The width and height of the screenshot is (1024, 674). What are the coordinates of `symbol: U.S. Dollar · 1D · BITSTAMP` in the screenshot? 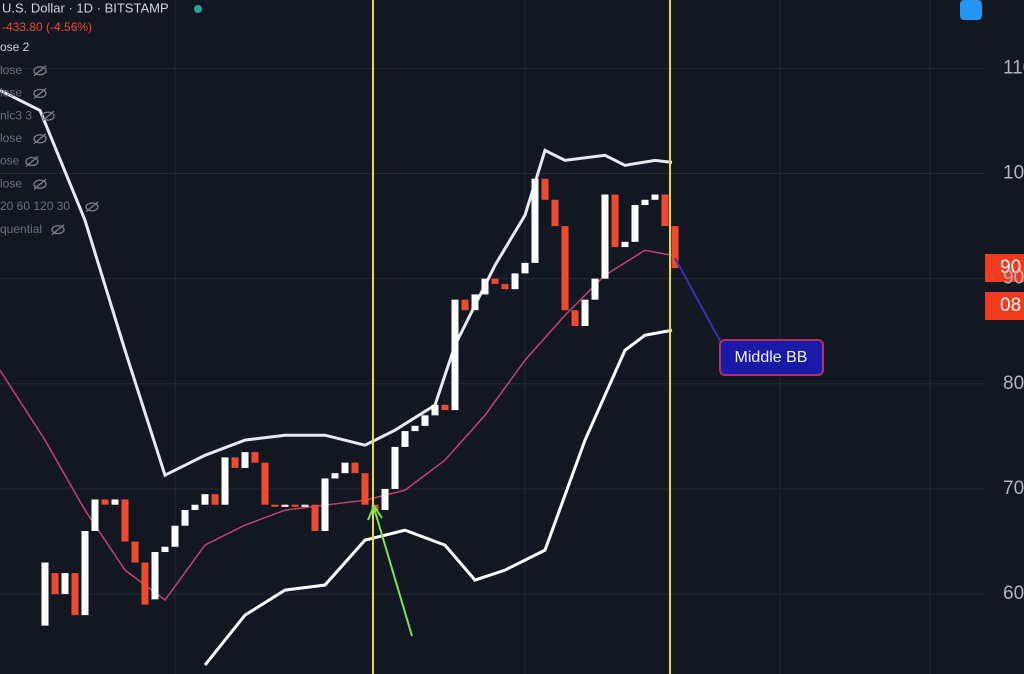 It's located at (85, 7).